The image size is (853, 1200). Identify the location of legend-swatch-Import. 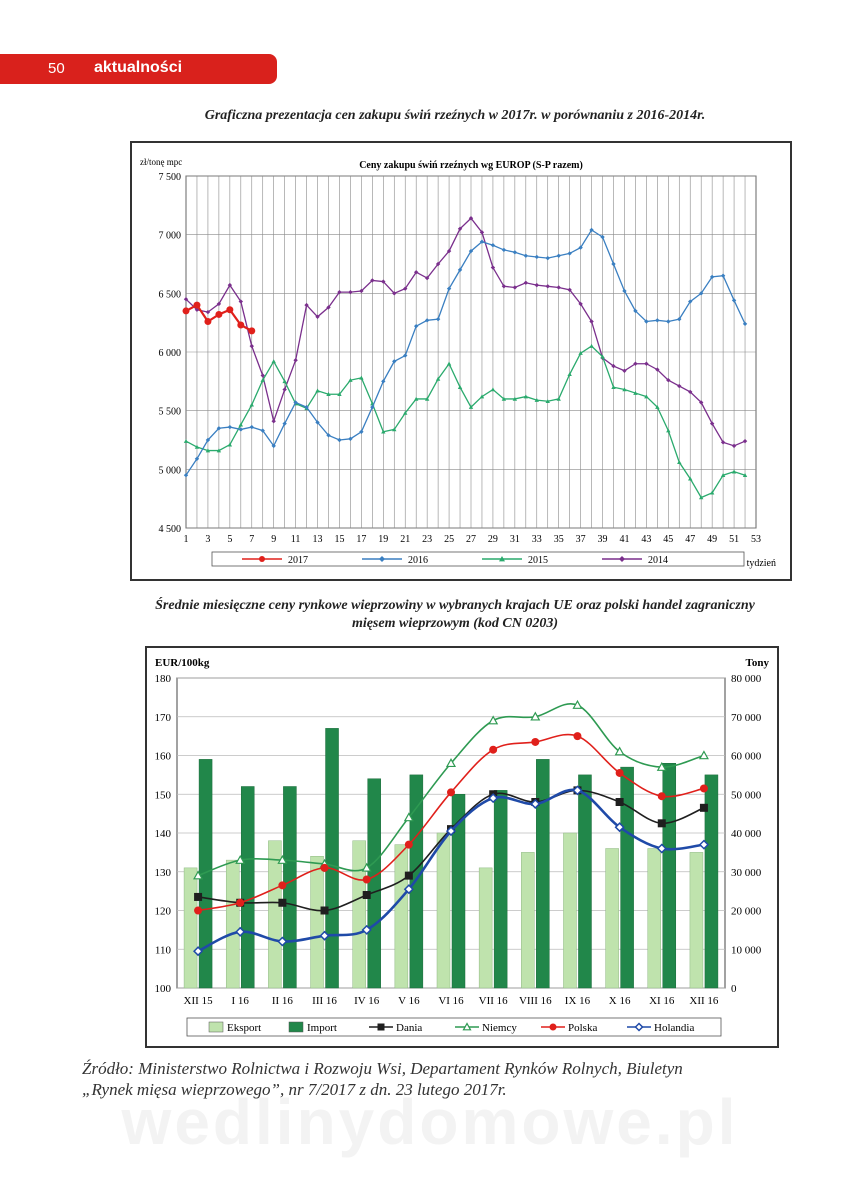
(296, 1027).